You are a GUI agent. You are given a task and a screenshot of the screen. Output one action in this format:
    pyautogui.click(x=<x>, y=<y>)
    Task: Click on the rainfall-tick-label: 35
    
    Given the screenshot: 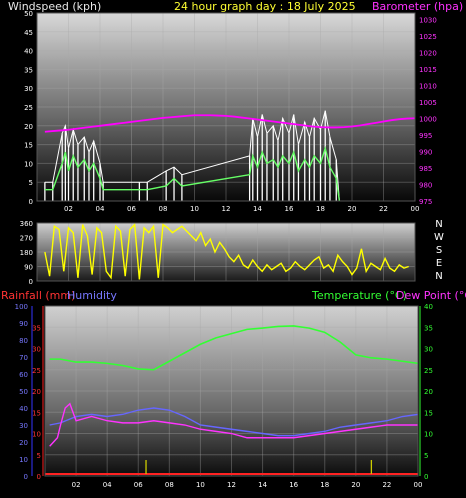 What is the action you would take?
    pyautogui.click(x=36, y=328)
    